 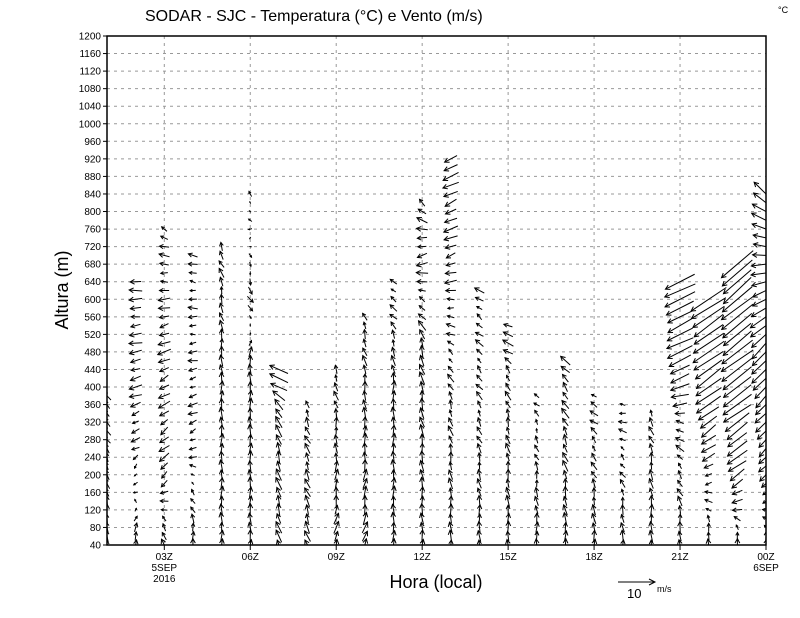 What do you see at coordinates (422, 557) in the screenshot?
I see `x-tick-label: 12Z` at bounding box center [422, 557].